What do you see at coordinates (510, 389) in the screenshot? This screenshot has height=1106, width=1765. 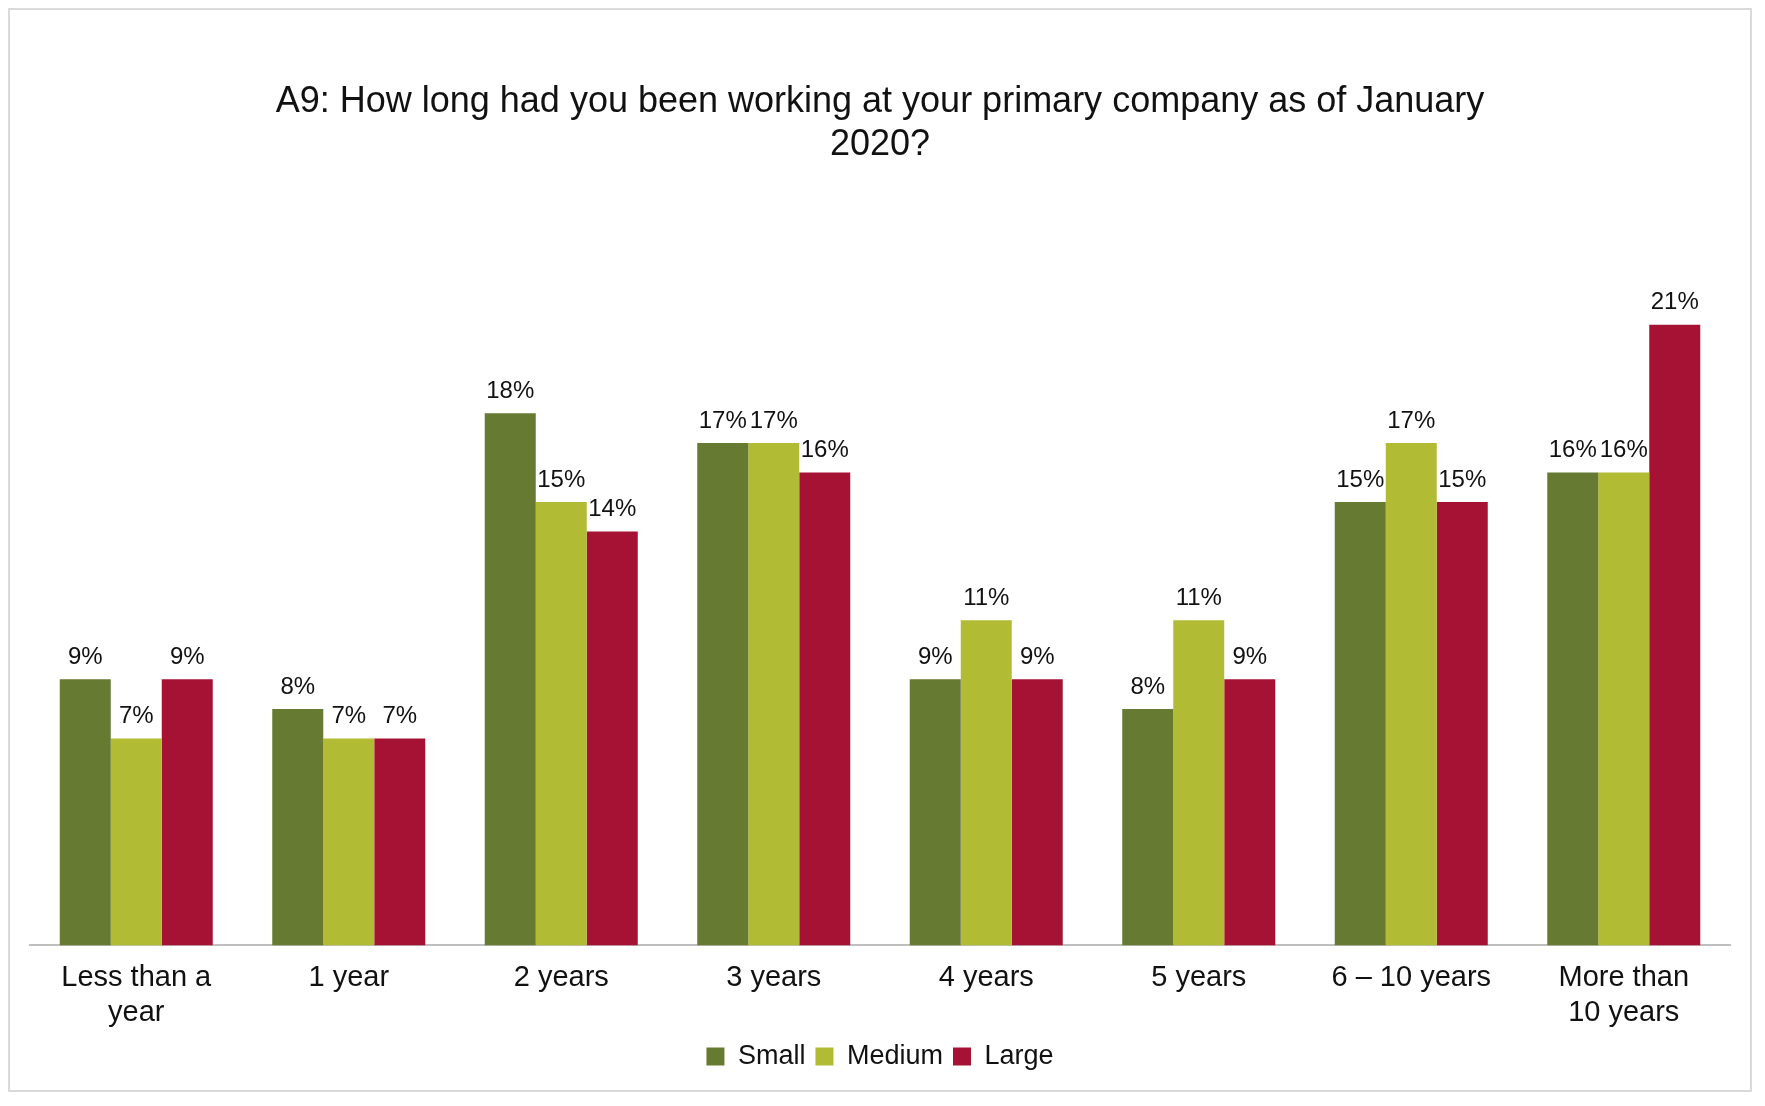 I see `data-label: 18%` at bounding box center [510, 389].